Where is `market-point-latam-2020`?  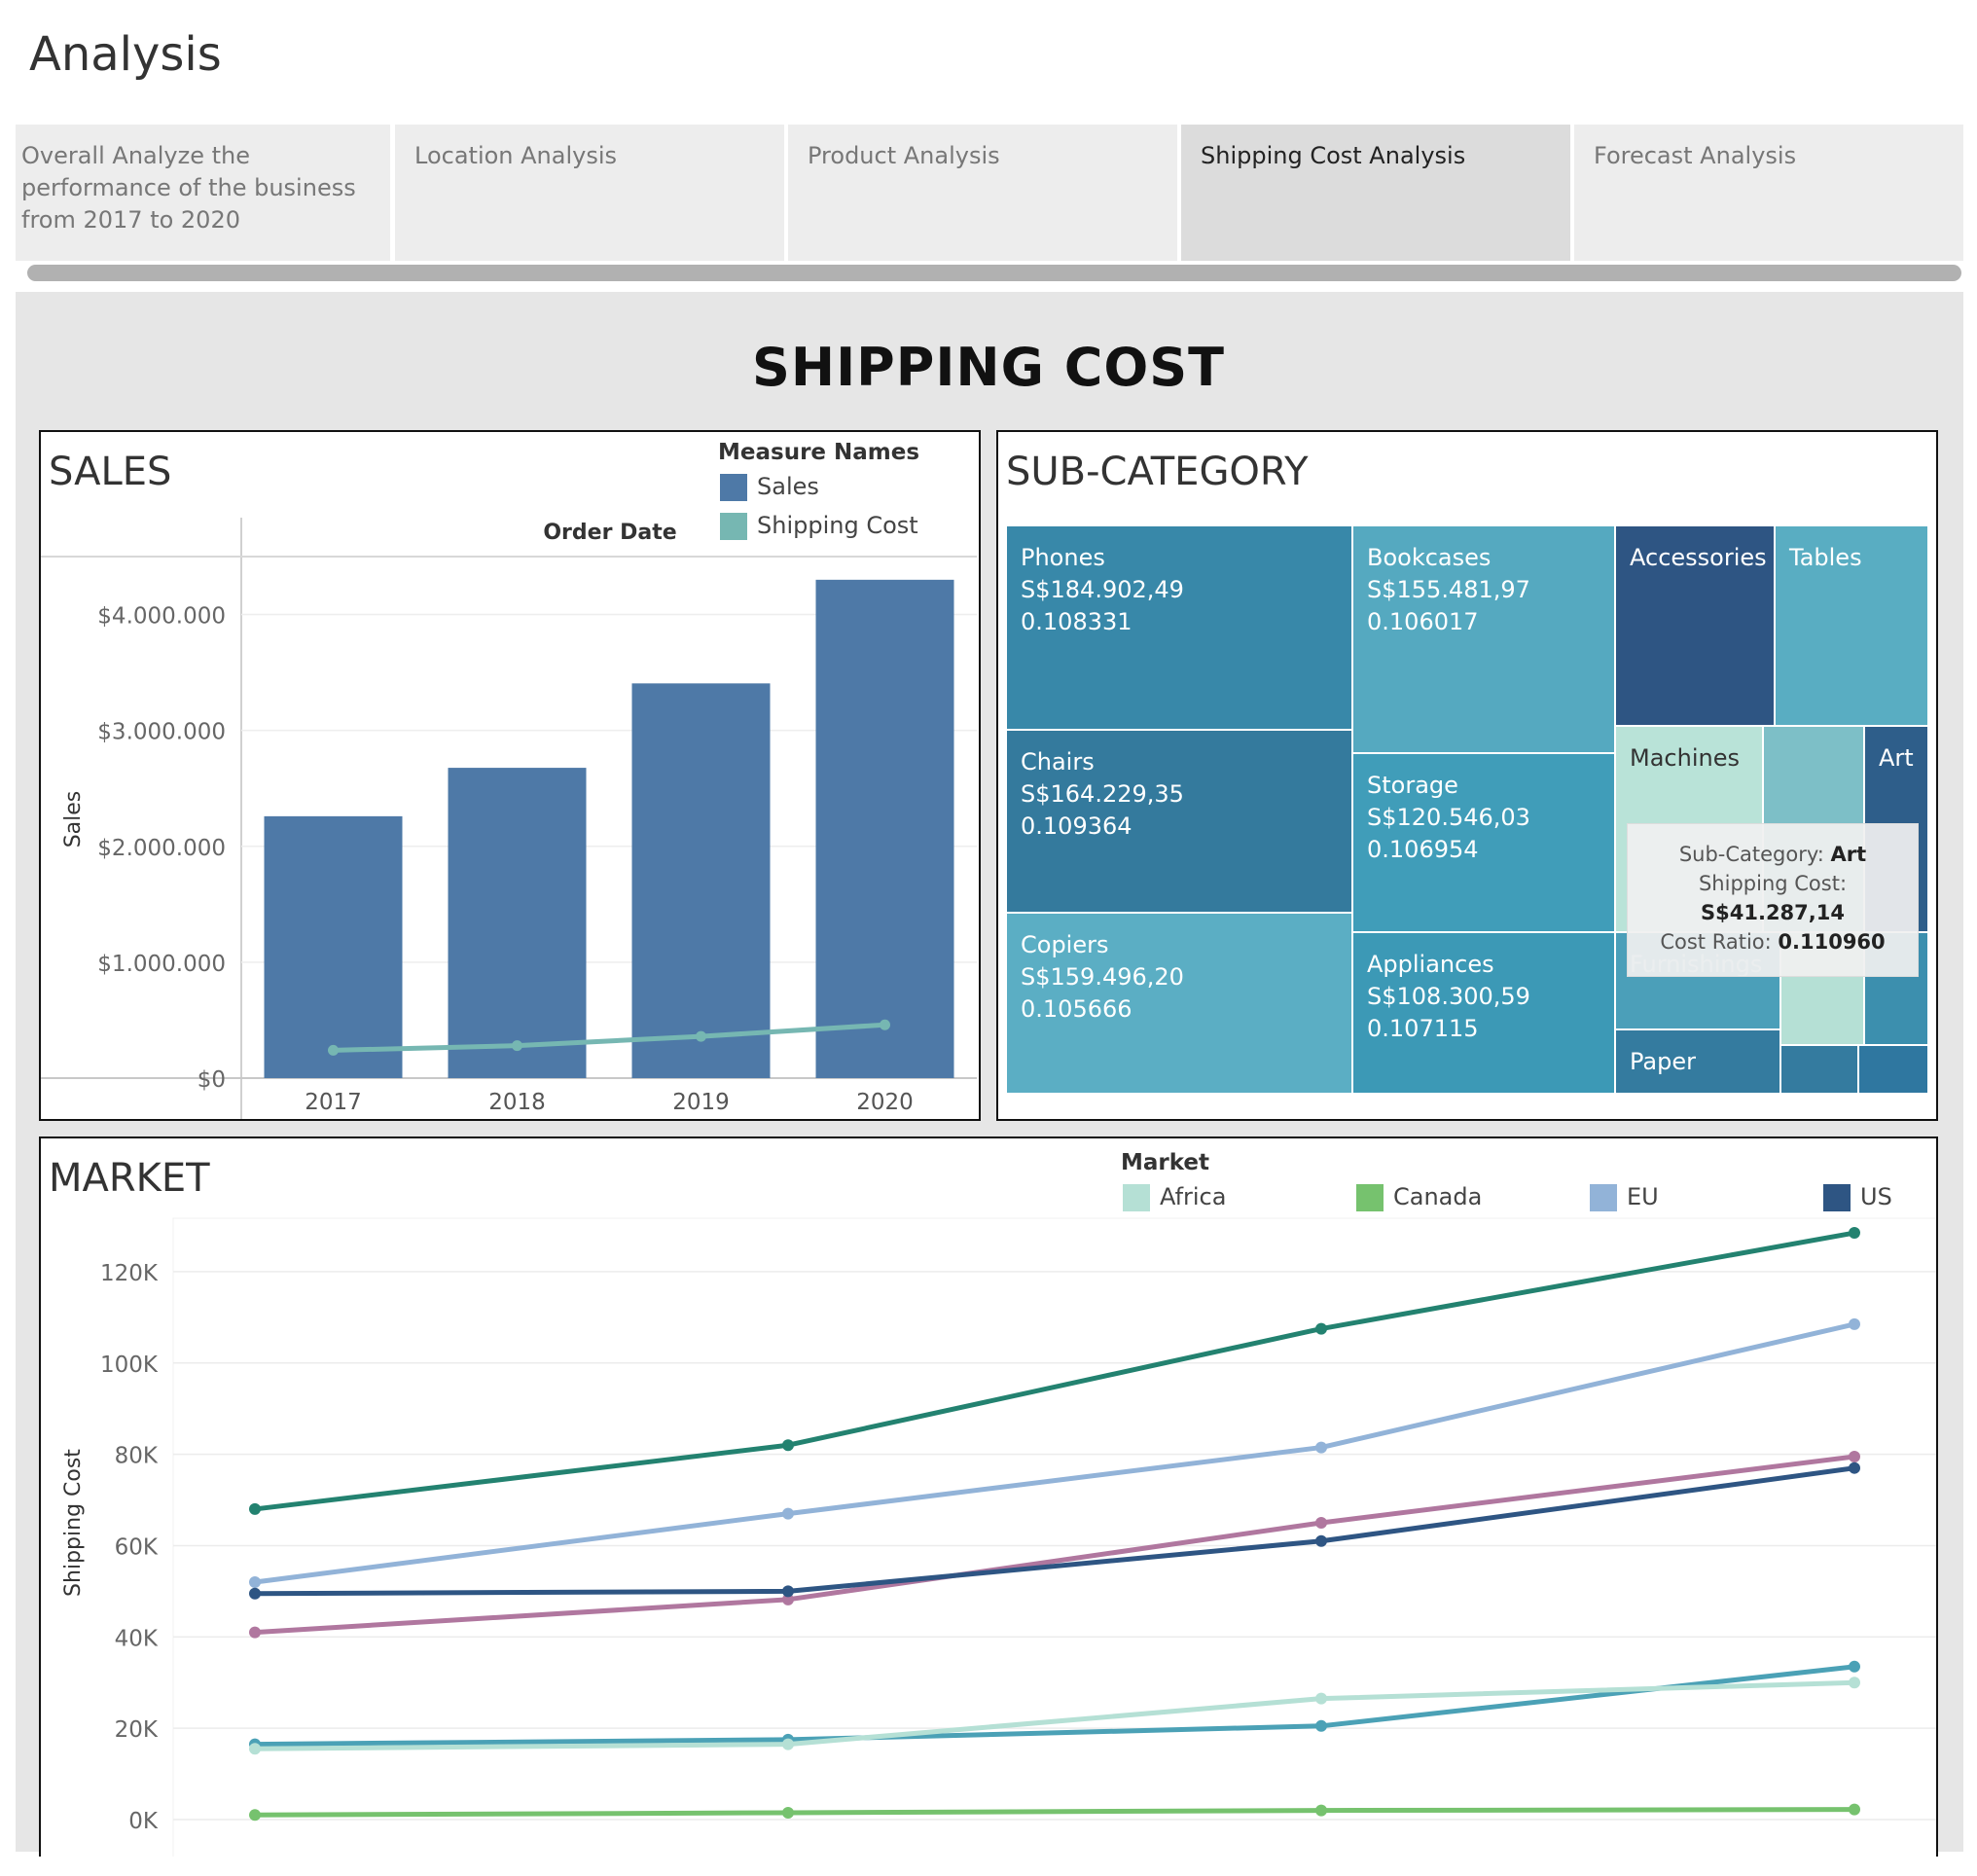 market-point-latam-2020 is located at coordinates (1854, 1456).